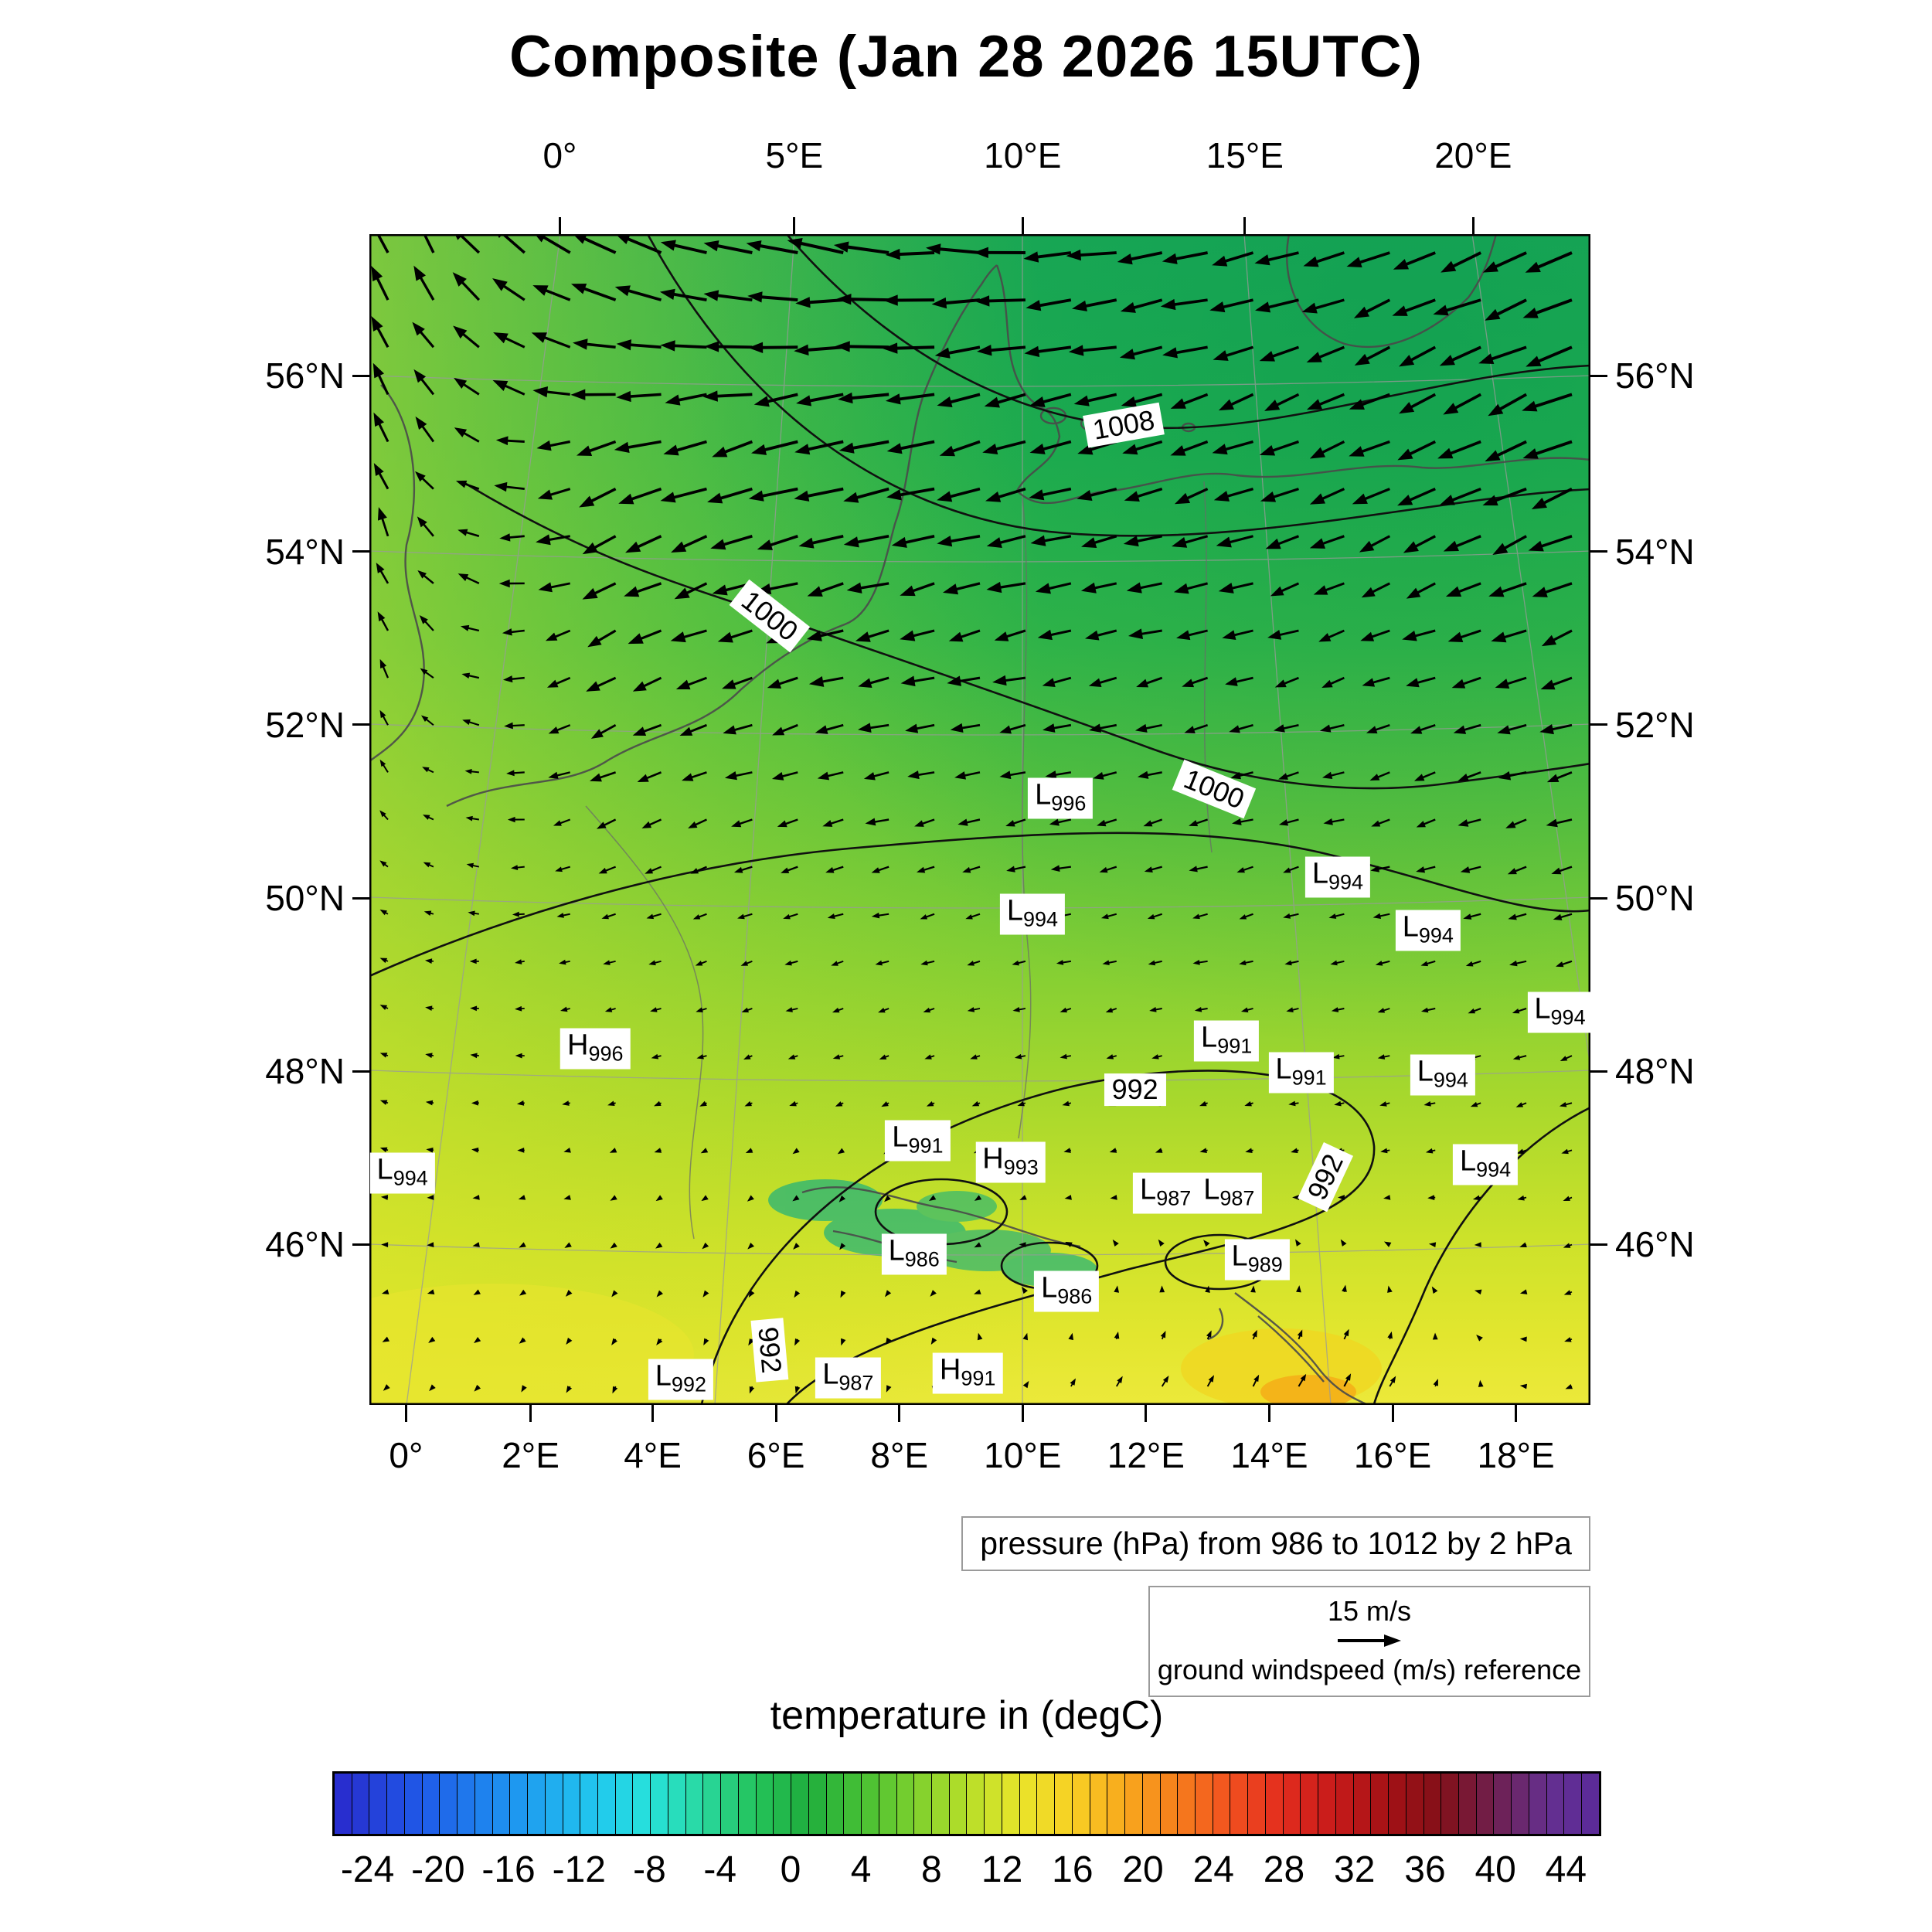 This screenshot has width=1932, height=1932. Describe the element at coordinates (367, 1870) in the screenshot. I see `colorbar-tick-label: -24` at that location.